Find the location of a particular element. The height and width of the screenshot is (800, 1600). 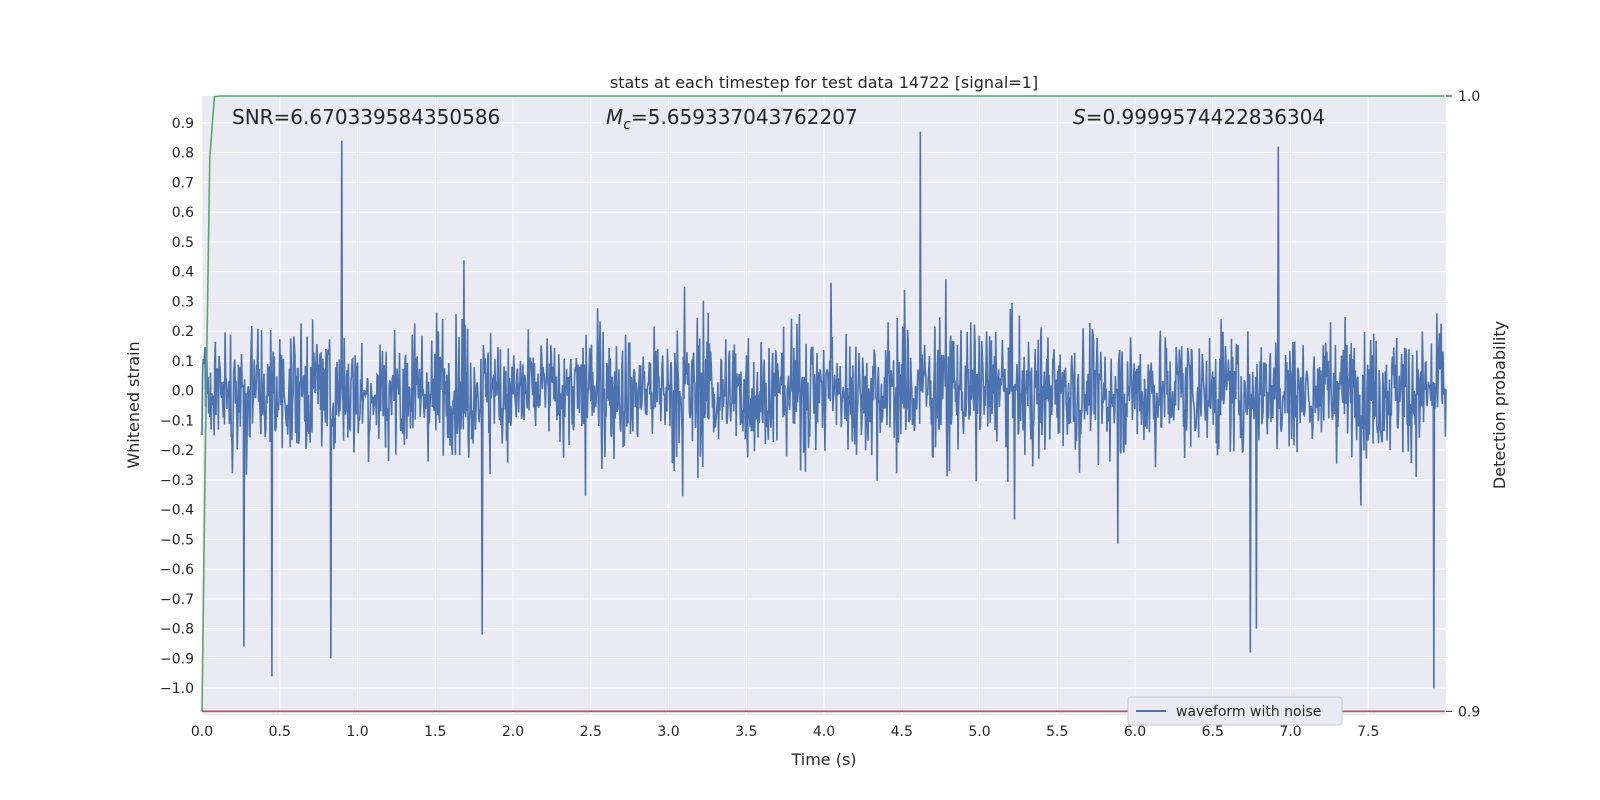

snr-annotation: SNR=6.670339584350586 is located at coordinates (366, 117).